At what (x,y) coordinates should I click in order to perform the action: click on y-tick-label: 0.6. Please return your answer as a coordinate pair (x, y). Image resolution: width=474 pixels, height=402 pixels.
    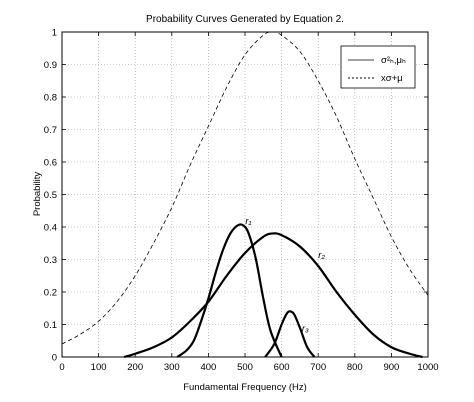
    Looking at the image, I should click on (50, 163).